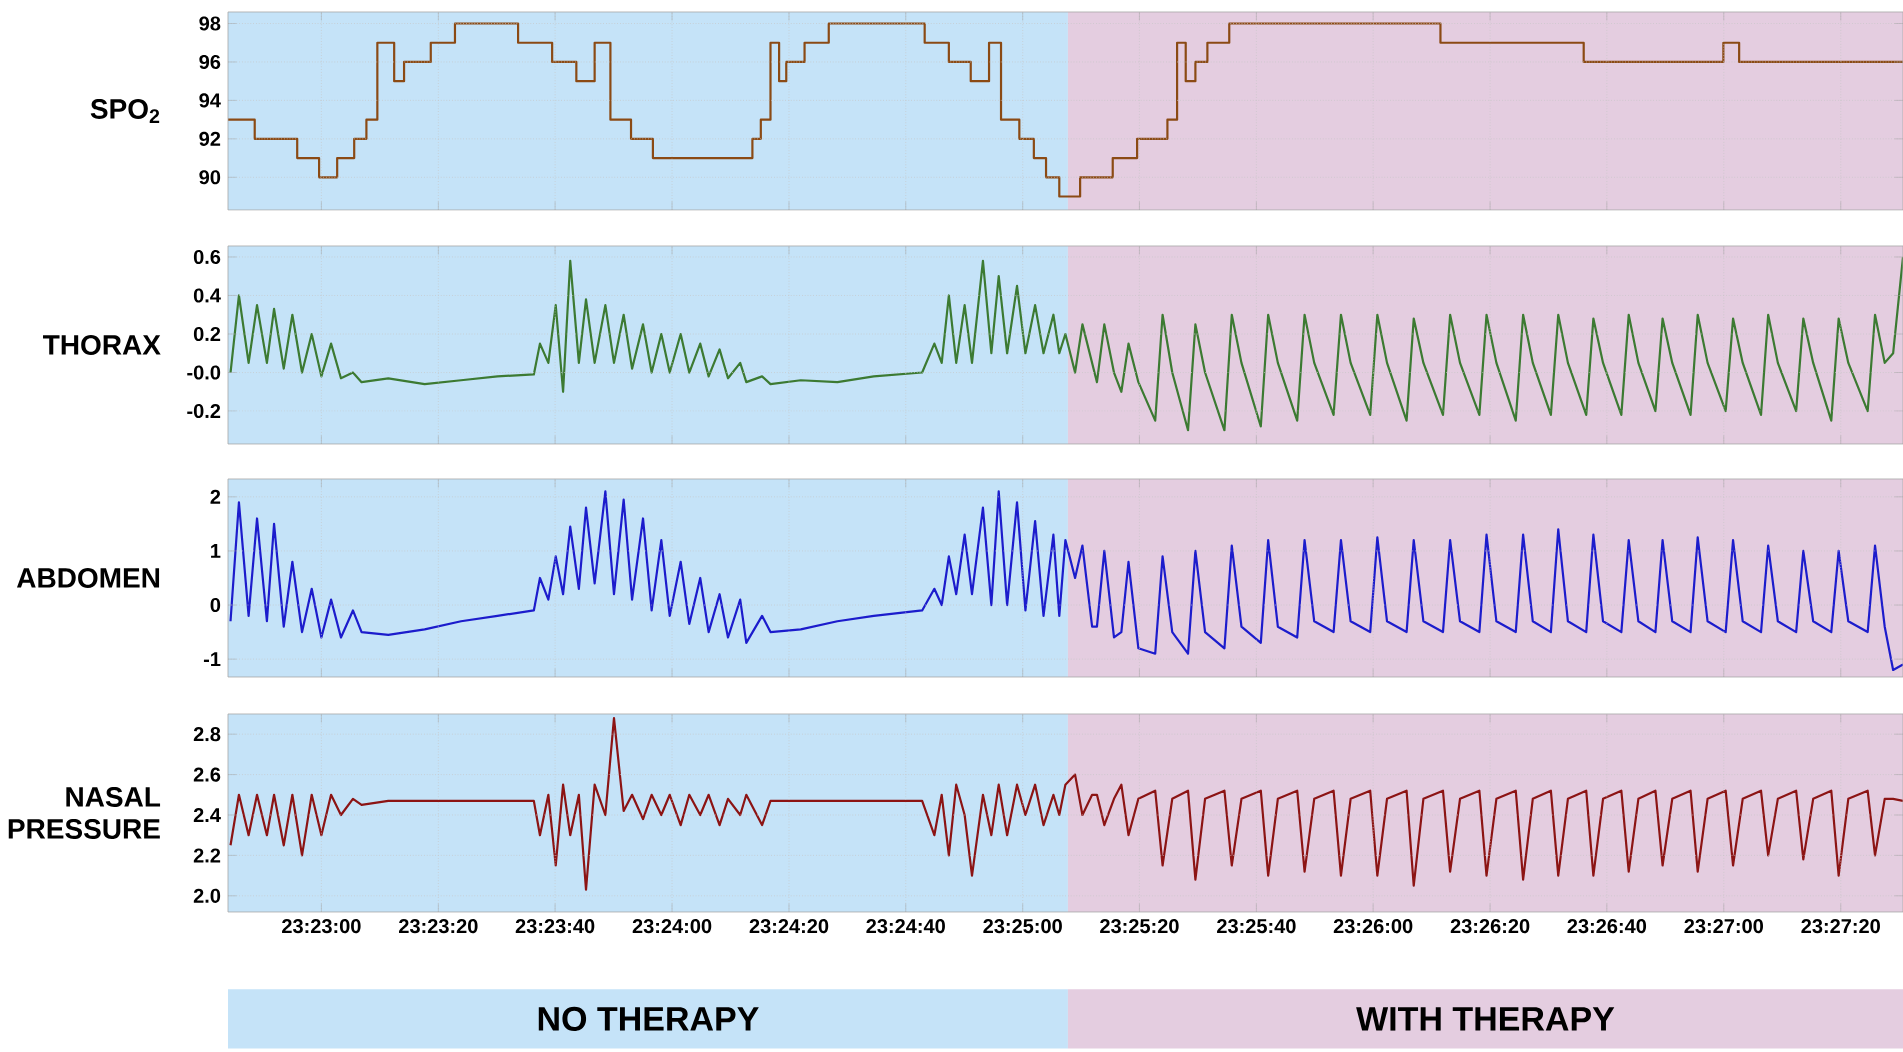 This screenshot has height=1052, width=1903. Describe the element at coordinates (212, 659) in the screenshot. I see `y-tick-label: -1` at that location.